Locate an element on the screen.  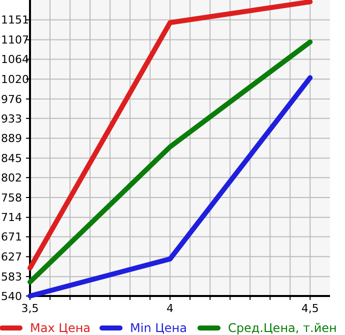
y-tick-label: 889 is located at coordinates (11, 139).